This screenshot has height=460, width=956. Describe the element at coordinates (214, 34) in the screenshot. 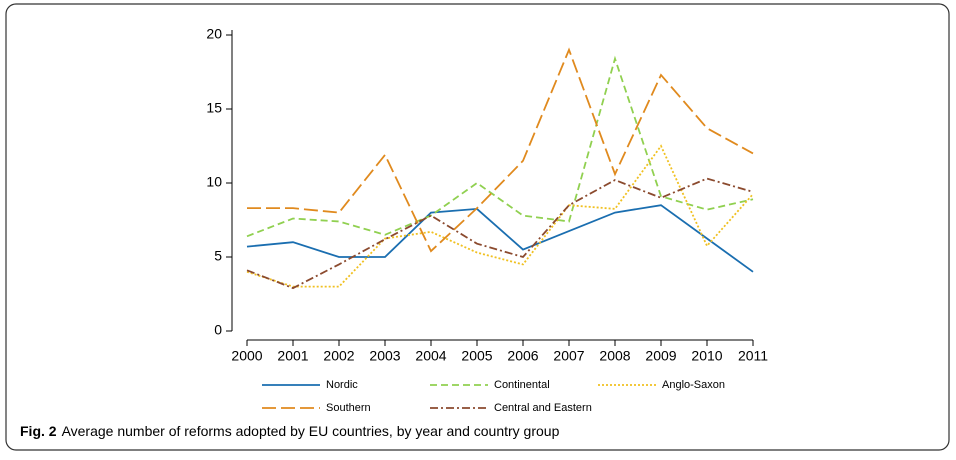

I see `y-tick-label: 20` at that location.